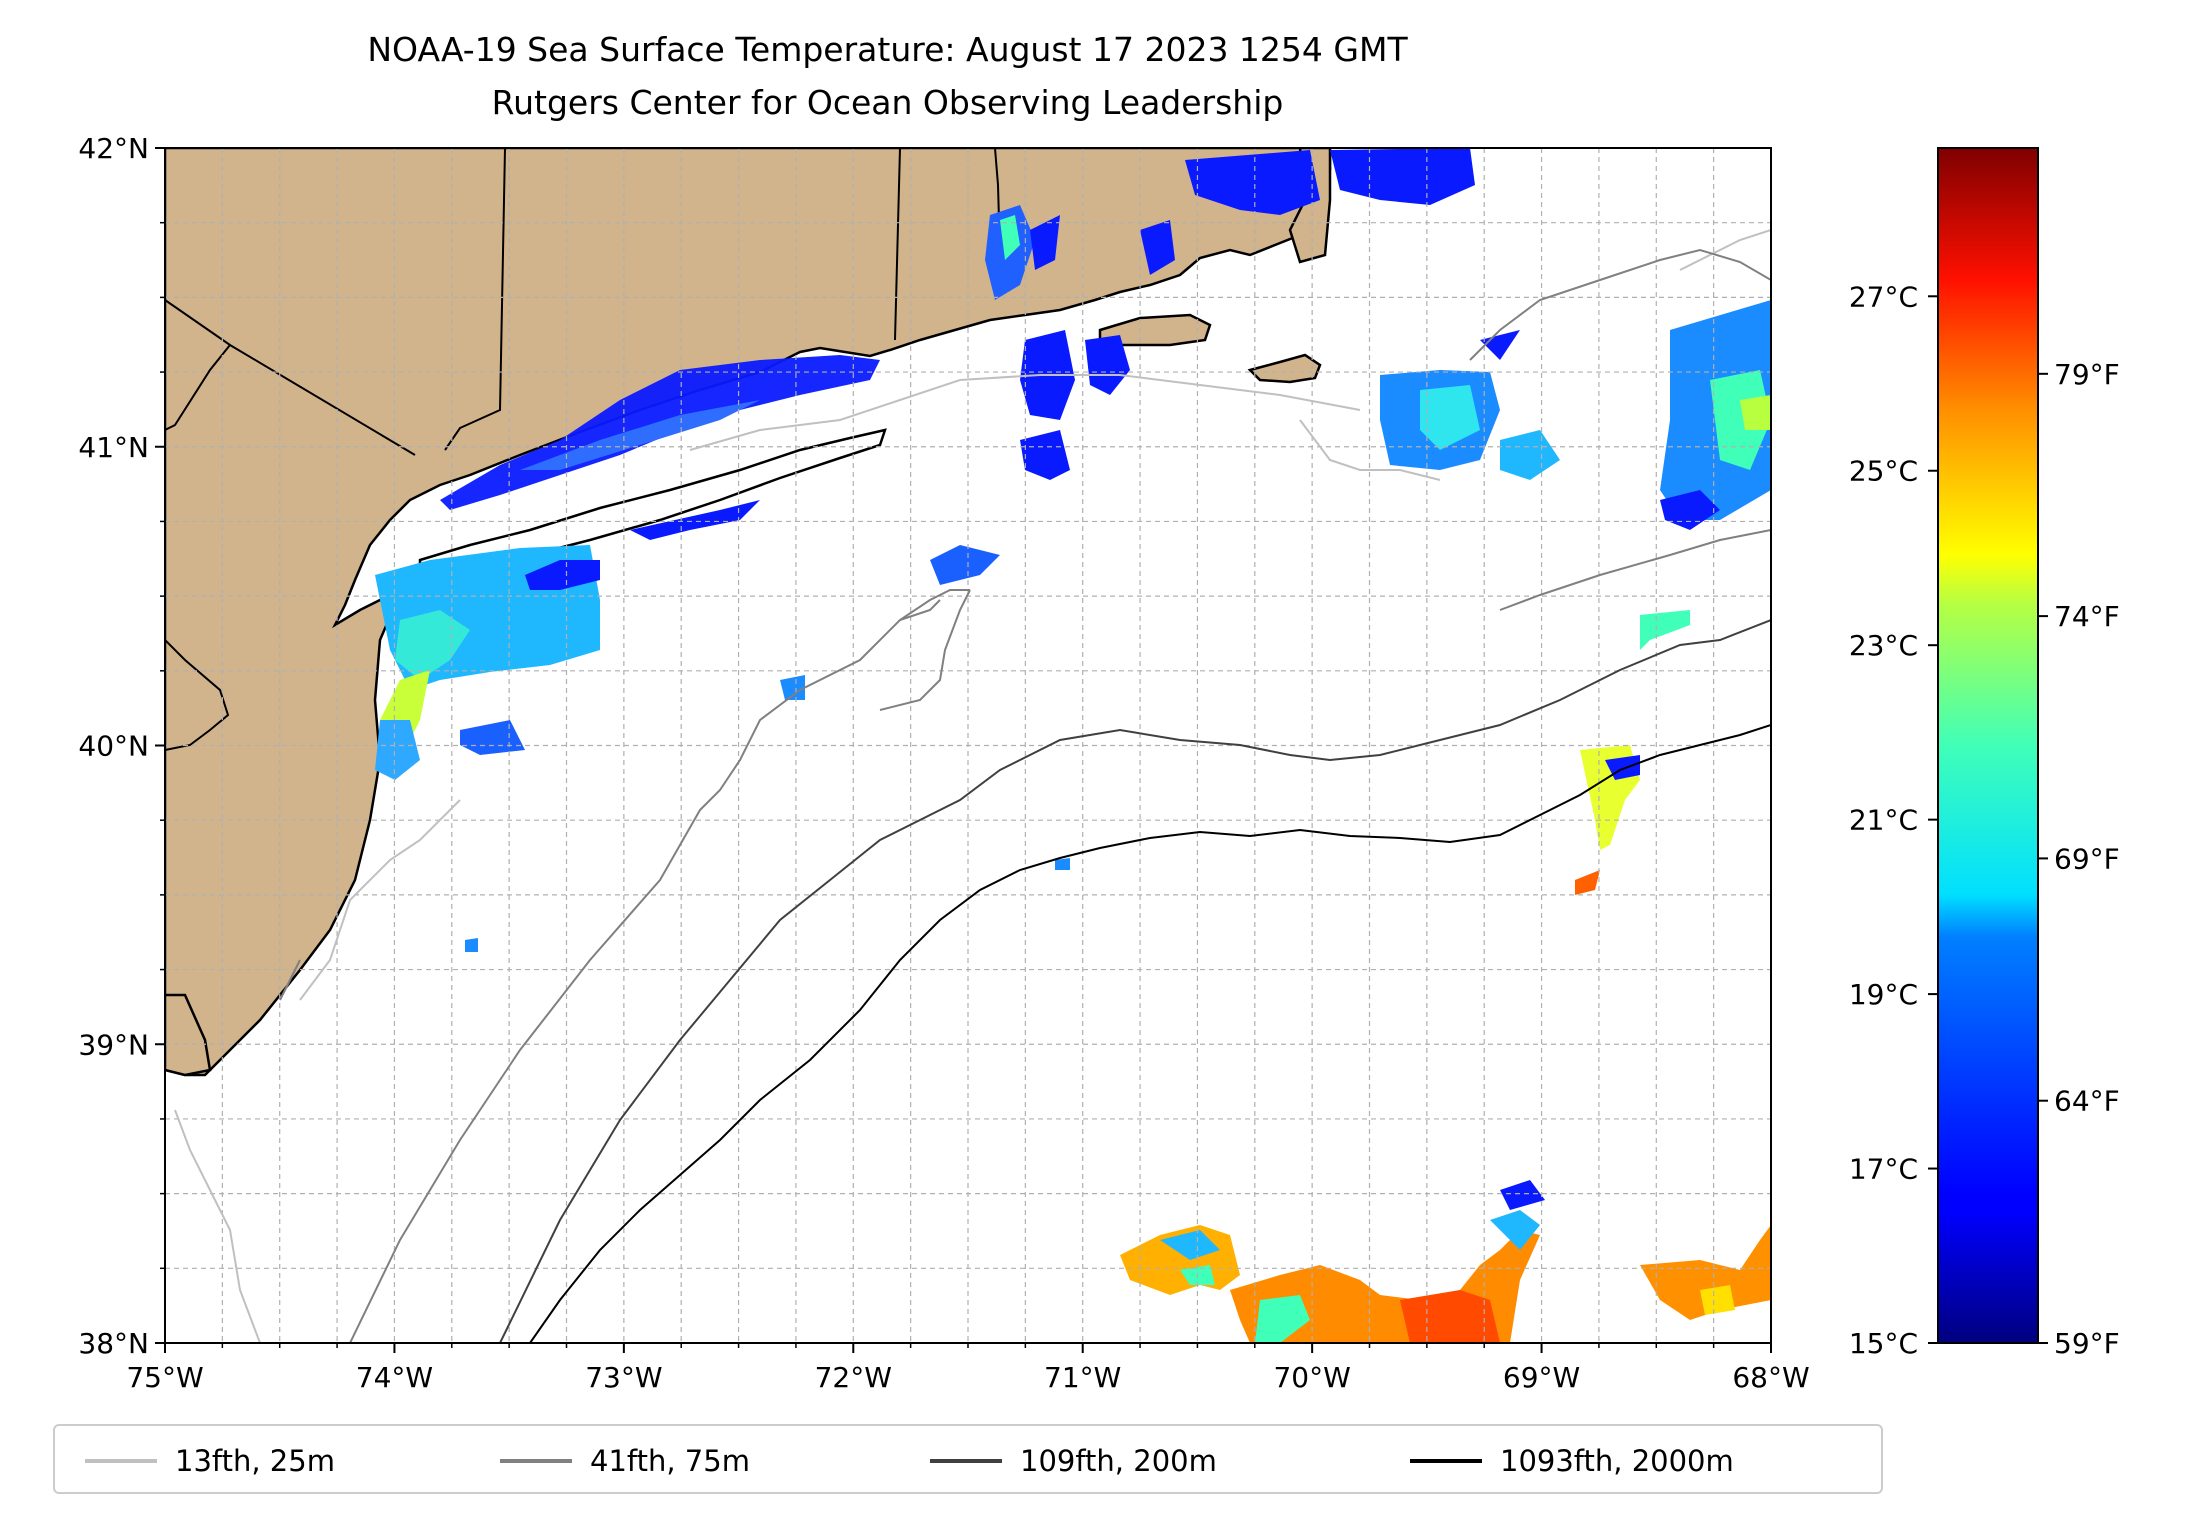 The height and width of the screenshot is (1523, 2187). Describe the element at coordinates (1118, 1461) in the screenshot. I see `legend-label: 109fth, 200m` at that location.